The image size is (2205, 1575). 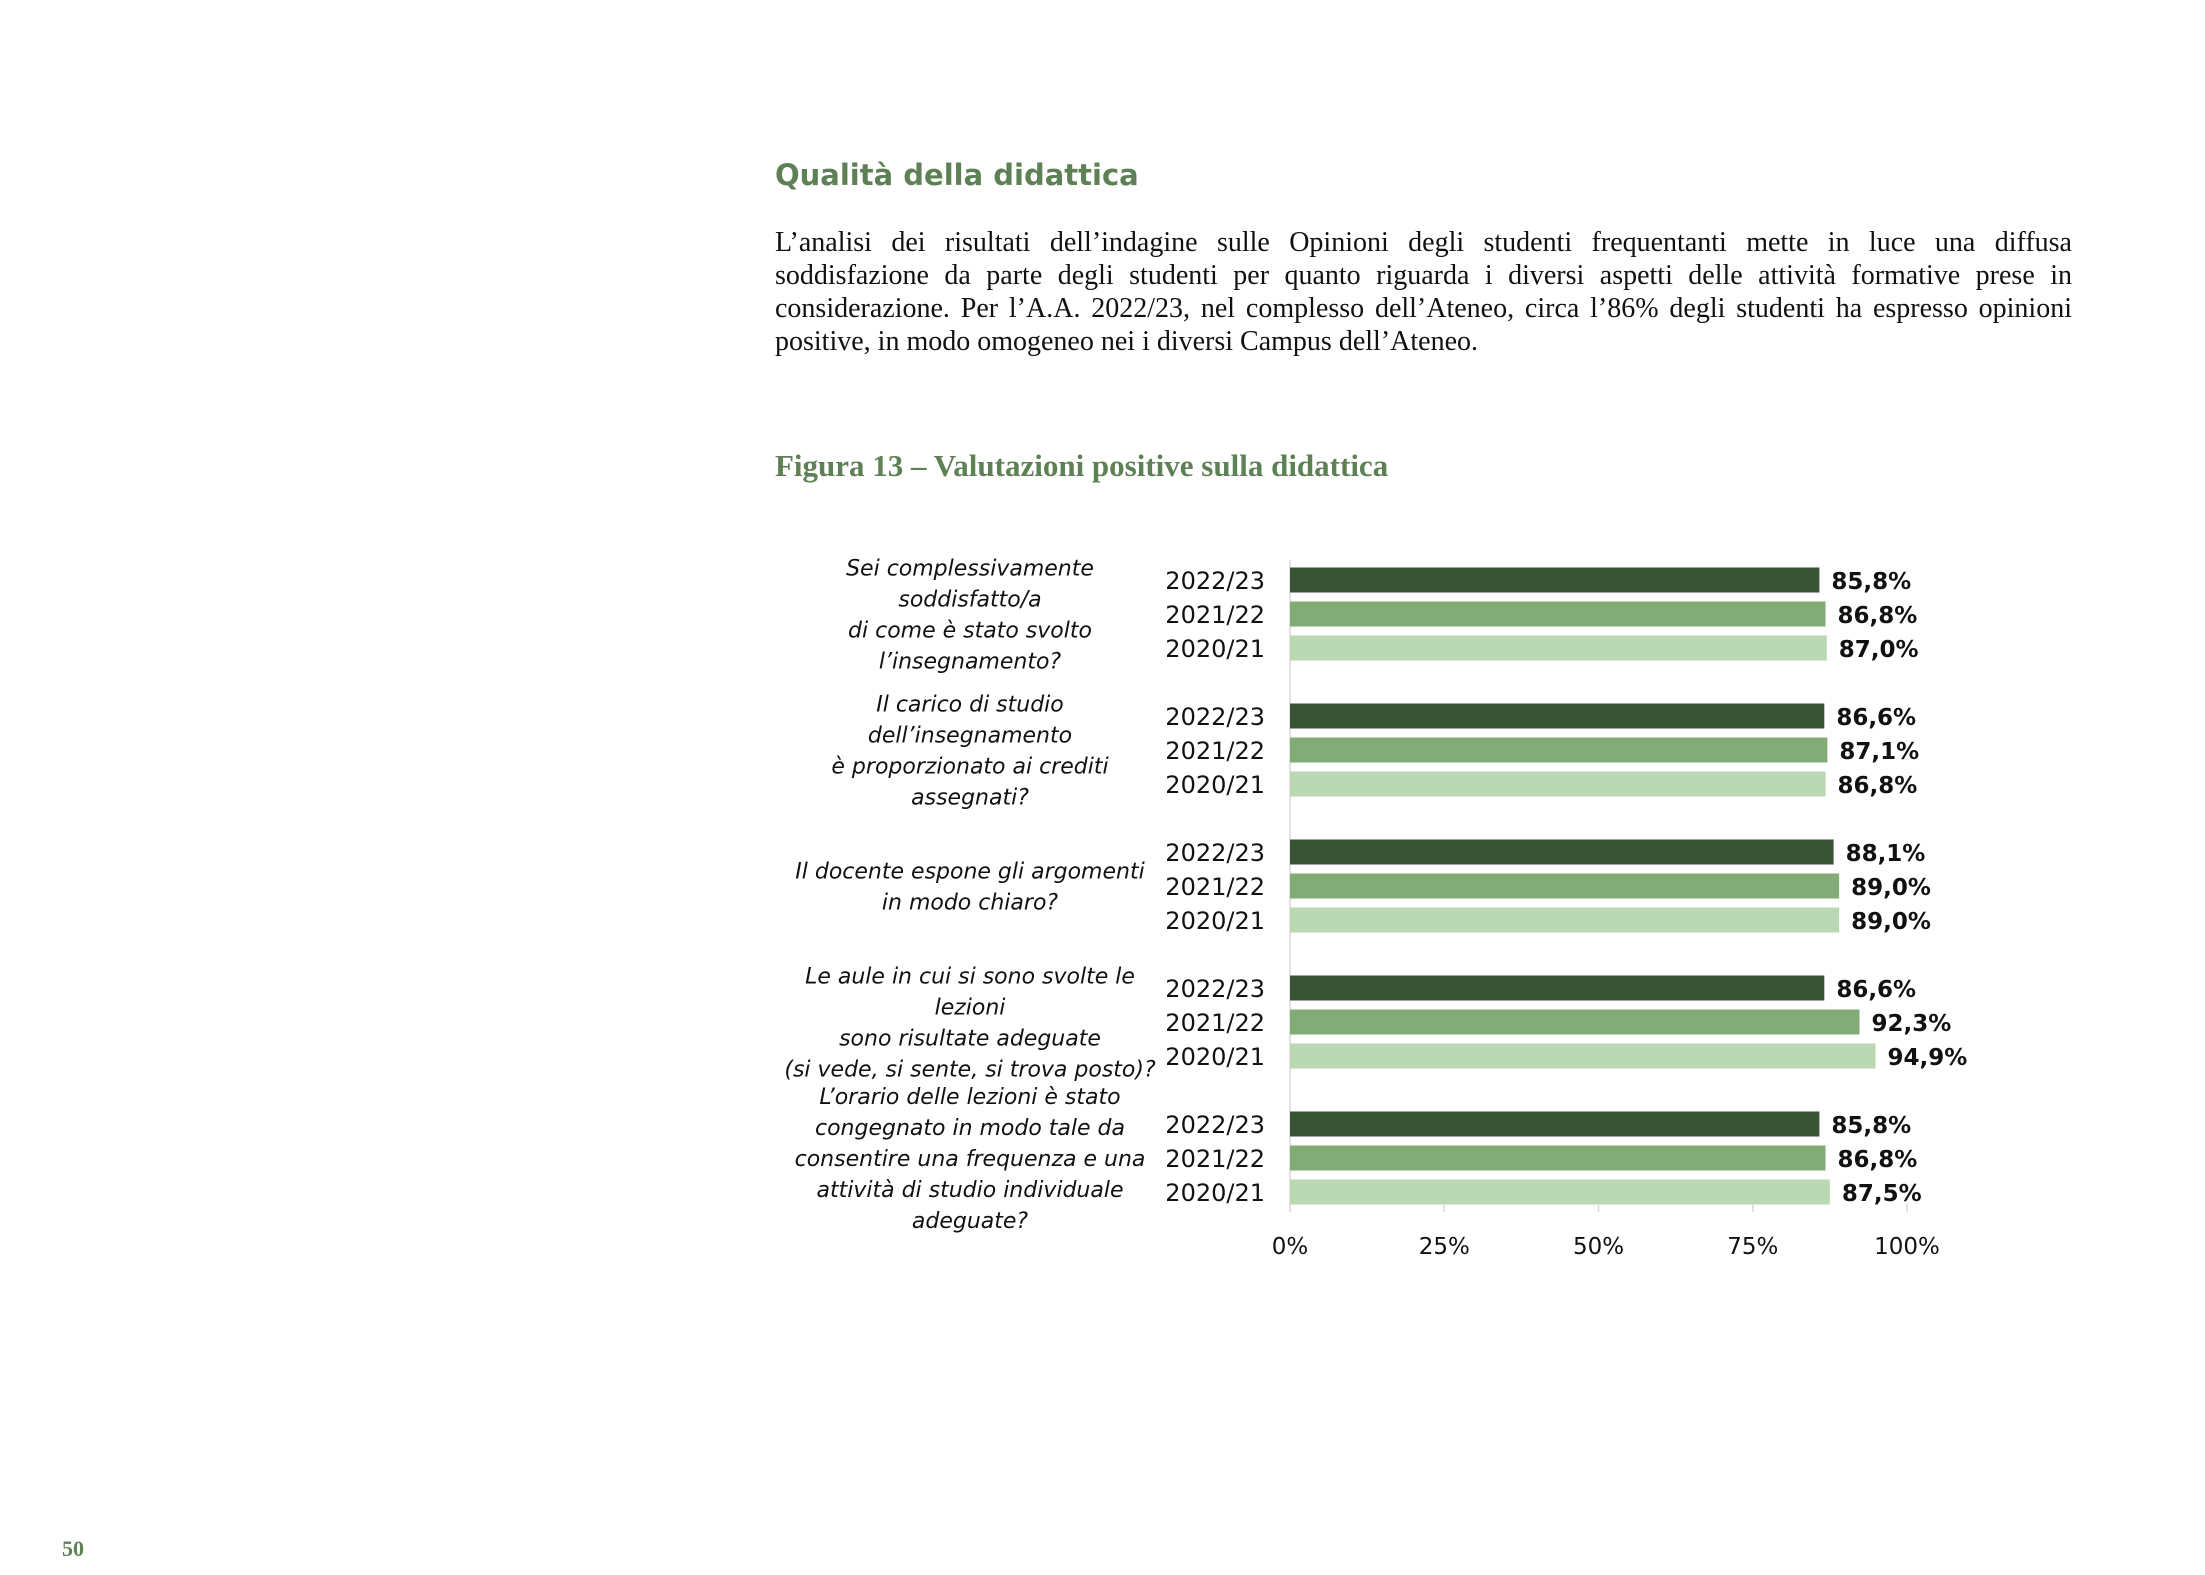 I want to click on question-label-line: Sei complessivamente, so click(x=970, y=569).